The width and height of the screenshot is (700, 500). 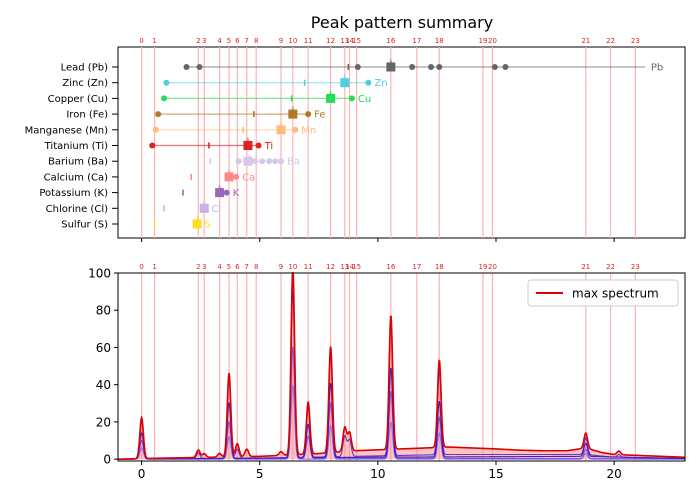 I want to click on y-tick-label-2: 40, so click(x=103, y=385).